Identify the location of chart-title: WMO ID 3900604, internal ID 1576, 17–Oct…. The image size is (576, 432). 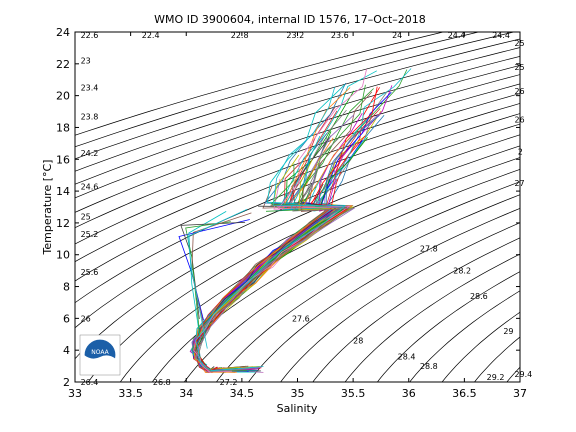
(290, 19).